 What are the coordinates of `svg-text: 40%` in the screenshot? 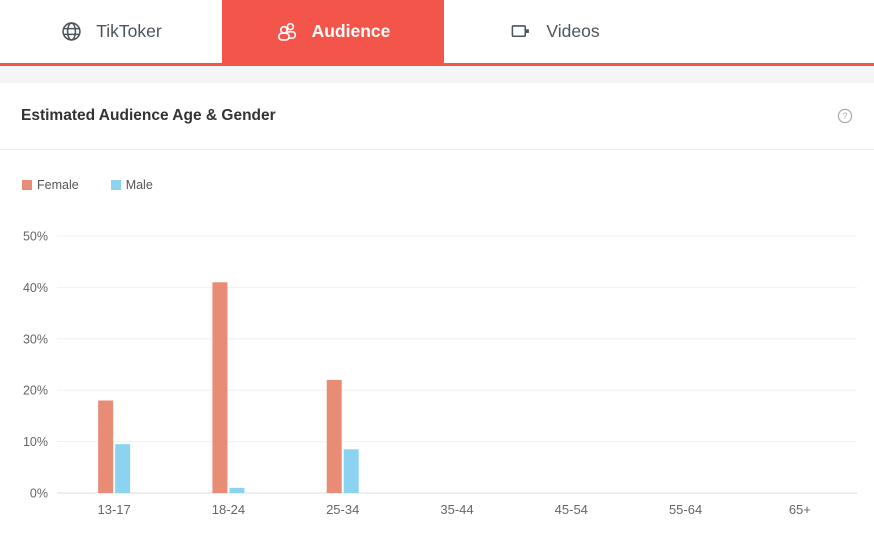 It's located at (35, 288).